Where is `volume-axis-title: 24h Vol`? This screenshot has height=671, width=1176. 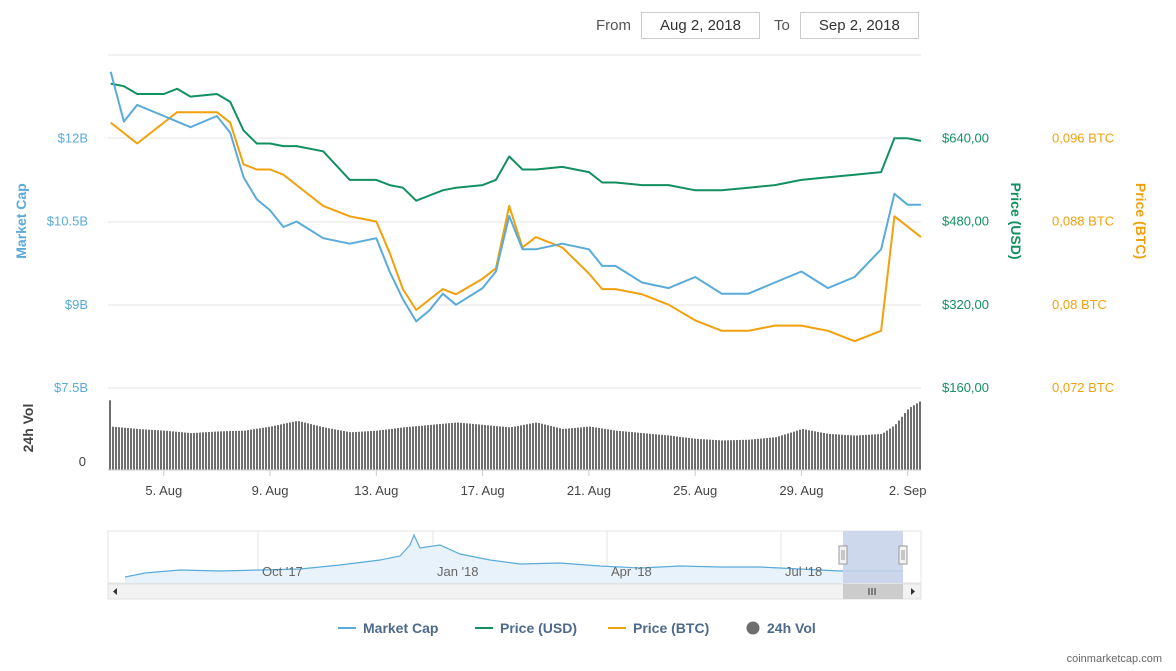 volume-axis-title: 24h Vol is located at coordinates (28, 428).